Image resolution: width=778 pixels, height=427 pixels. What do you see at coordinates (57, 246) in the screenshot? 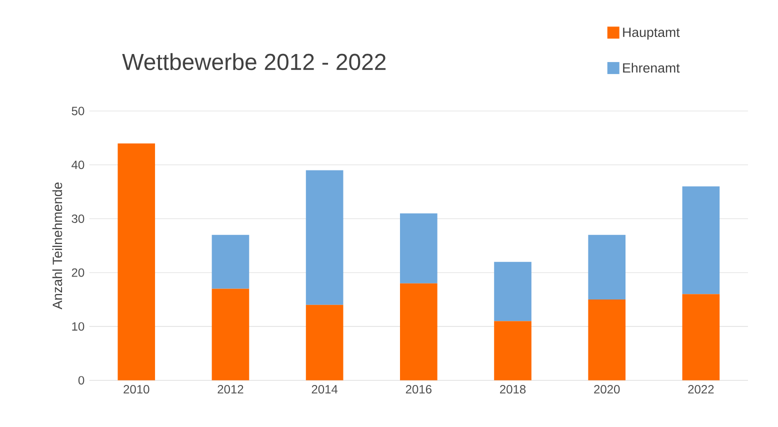
I see `y-axis-title: Anzahl Teilnehmende` at bounding box center [57, 246].